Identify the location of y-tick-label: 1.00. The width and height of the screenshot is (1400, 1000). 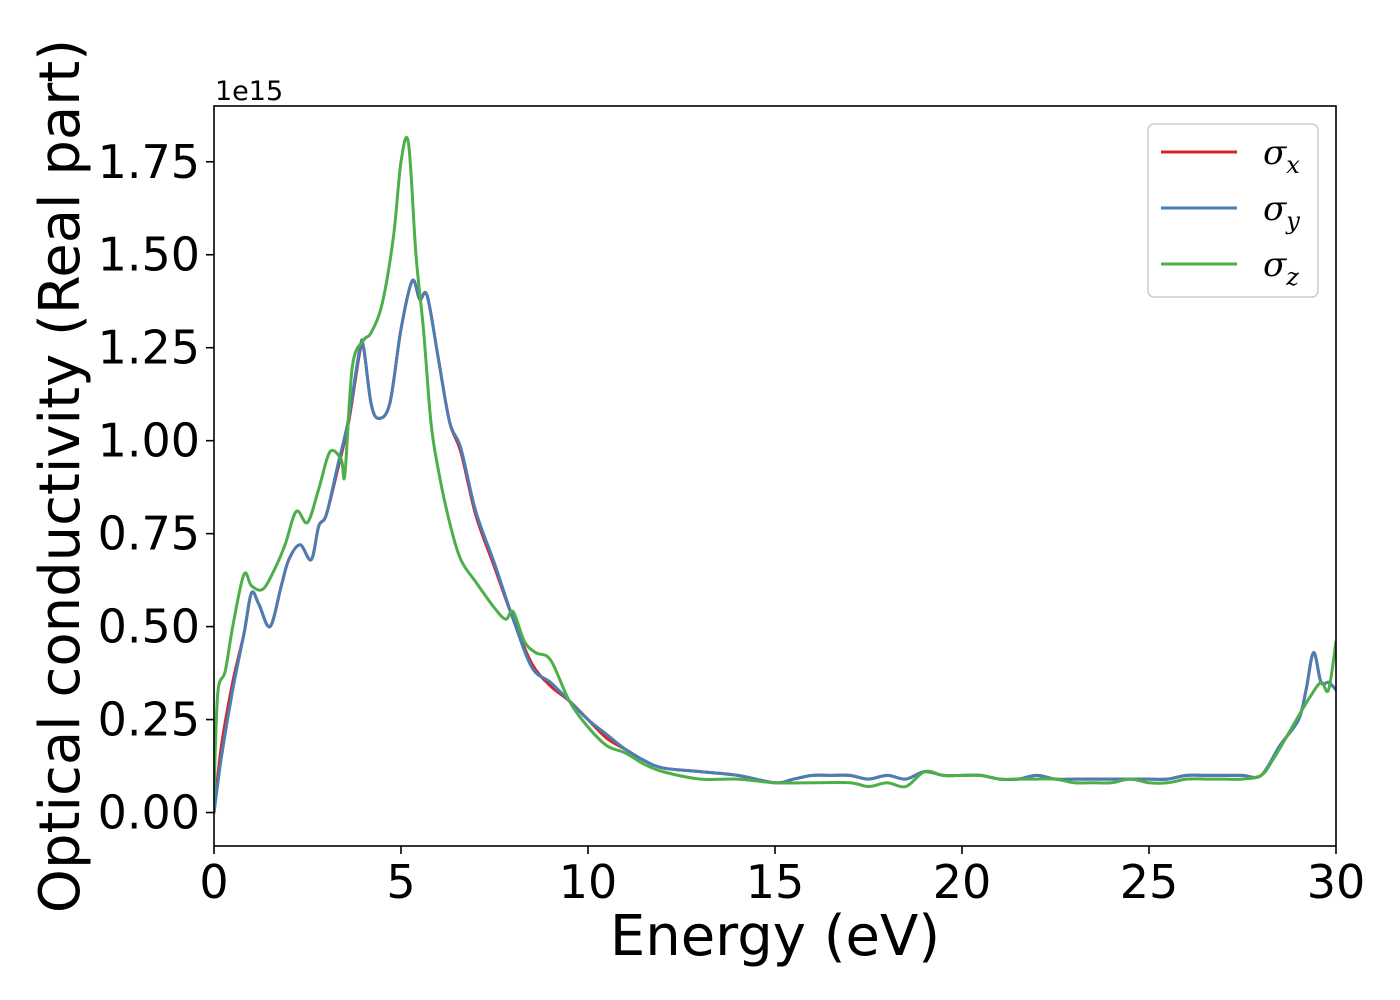
(149, 441).